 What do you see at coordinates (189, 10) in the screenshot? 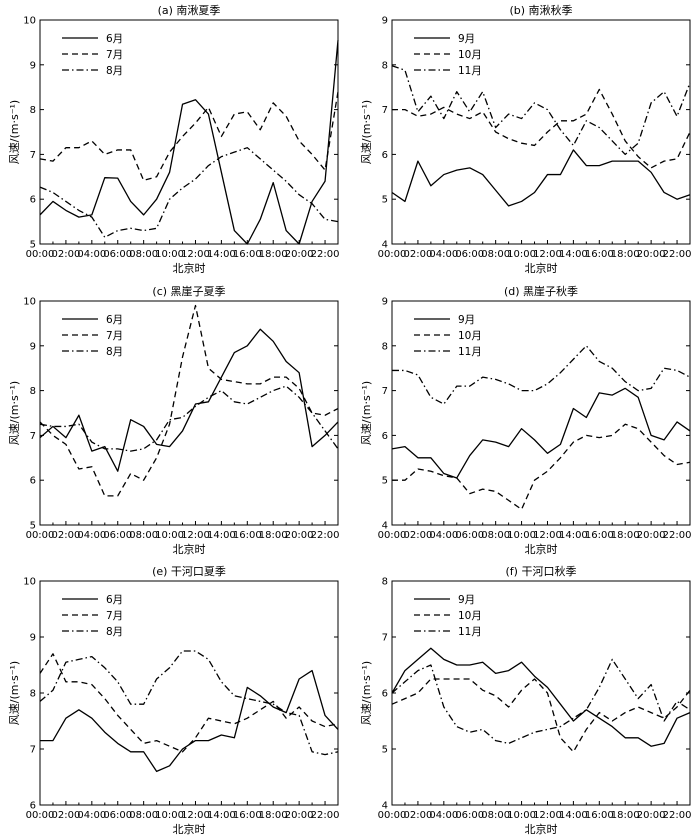
I see `panel-title: (a) 南湫夏季` at bounding box center [189, 10].